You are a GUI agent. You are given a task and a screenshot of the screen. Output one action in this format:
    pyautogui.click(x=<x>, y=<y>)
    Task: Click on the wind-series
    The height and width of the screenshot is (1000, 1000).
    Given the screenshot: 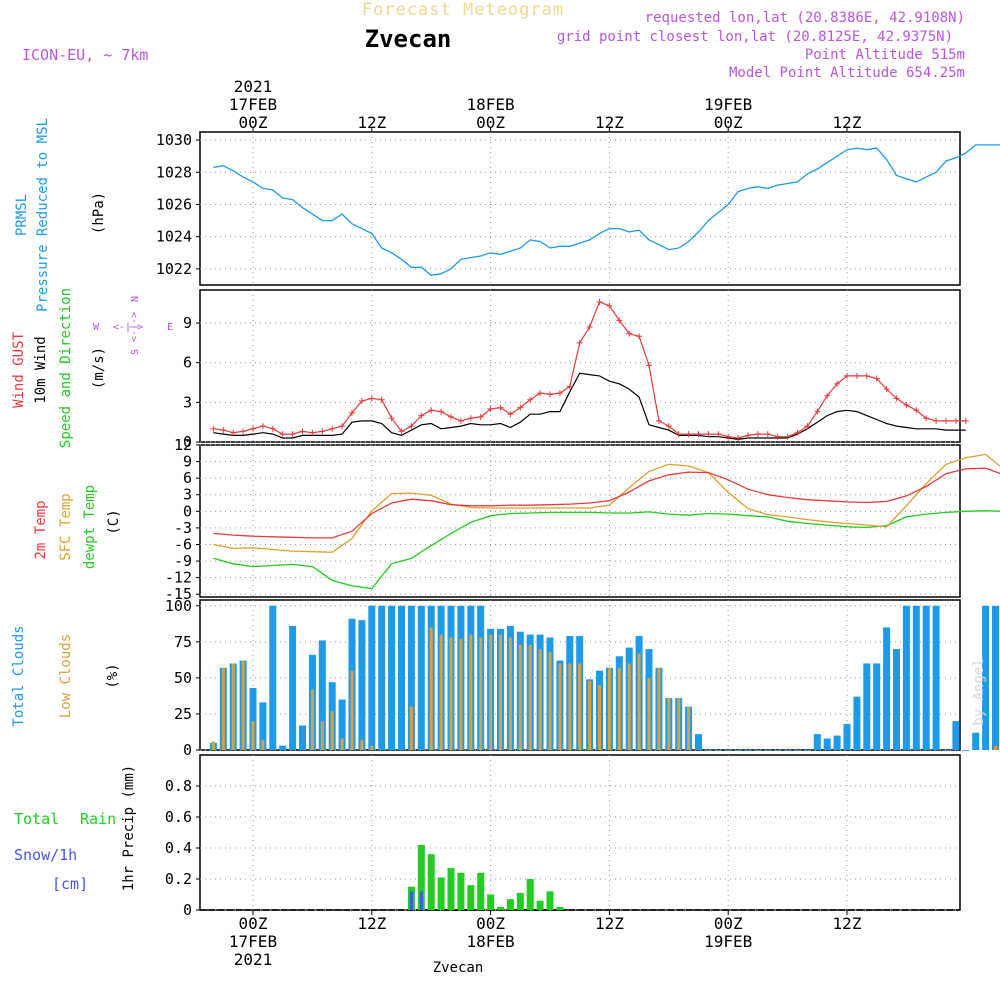 What is the action you would take?
    pyautogui.click(x=589, y=370)
    